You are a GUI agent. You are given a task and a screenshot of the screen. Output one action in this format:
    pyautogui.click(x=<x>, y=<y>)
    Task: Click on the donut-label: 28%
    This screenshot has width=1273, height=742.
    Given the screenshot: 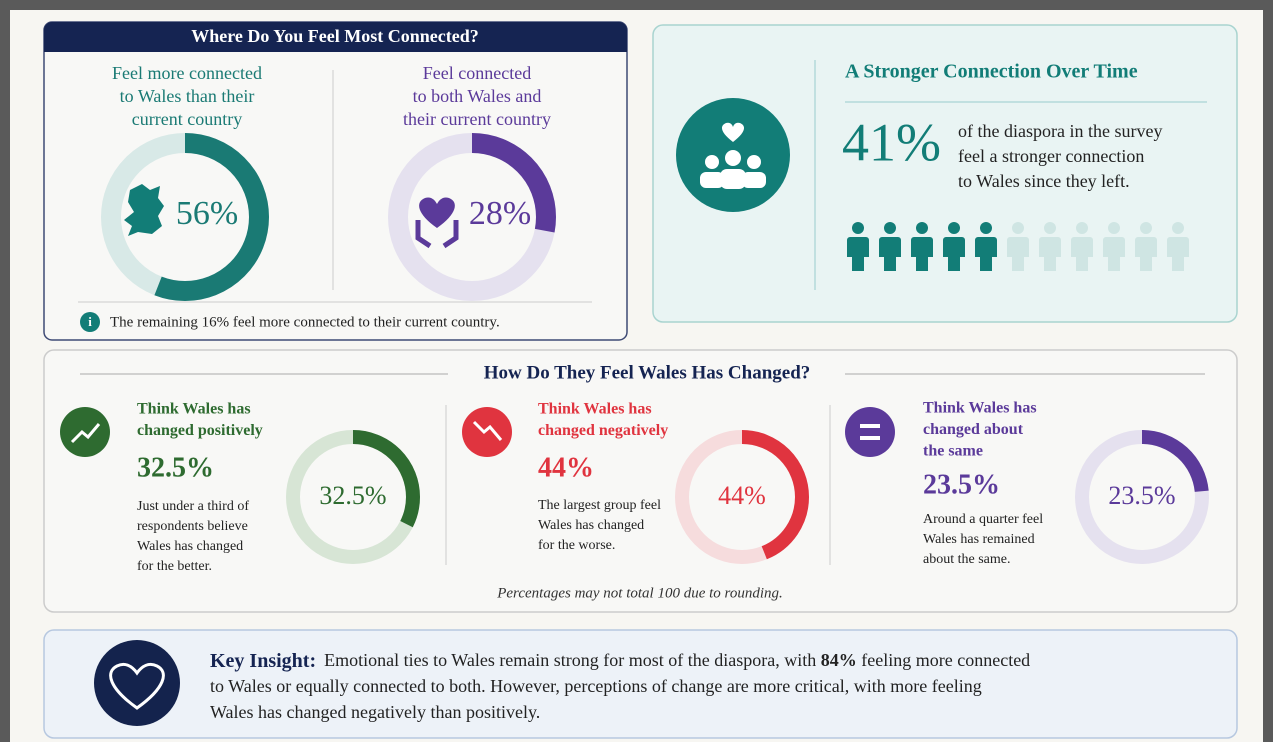 What is the action you would take?
    pyautogui.click(x=500, y=213)
    